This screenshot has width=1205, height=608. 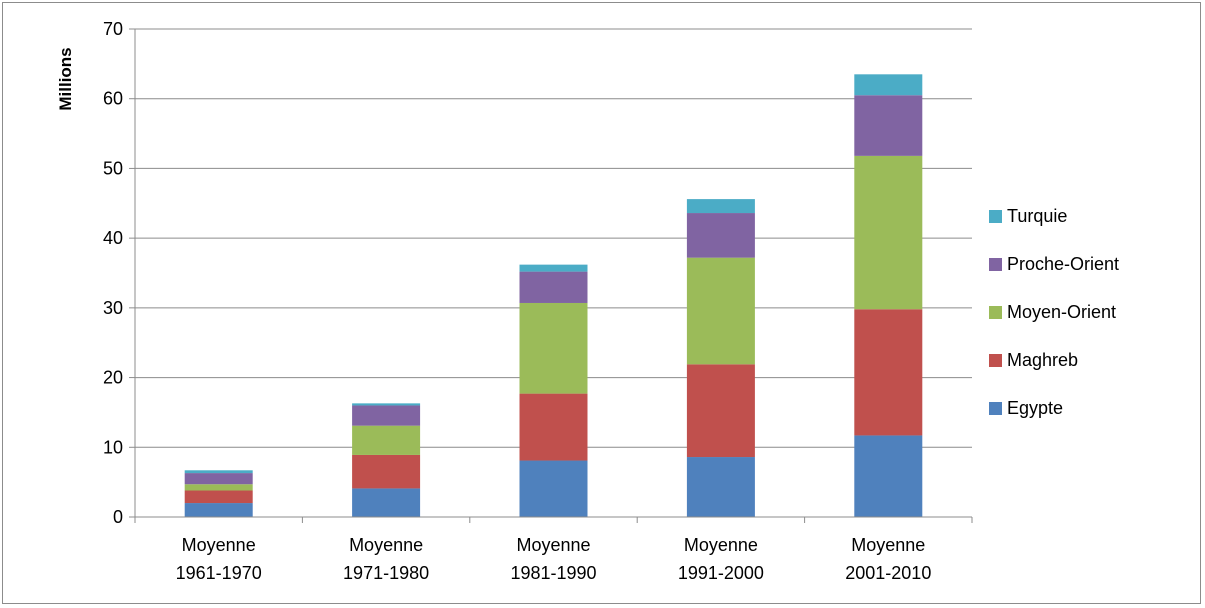 I want to click on y-tick-label: 10, so click(x=113, y=447).